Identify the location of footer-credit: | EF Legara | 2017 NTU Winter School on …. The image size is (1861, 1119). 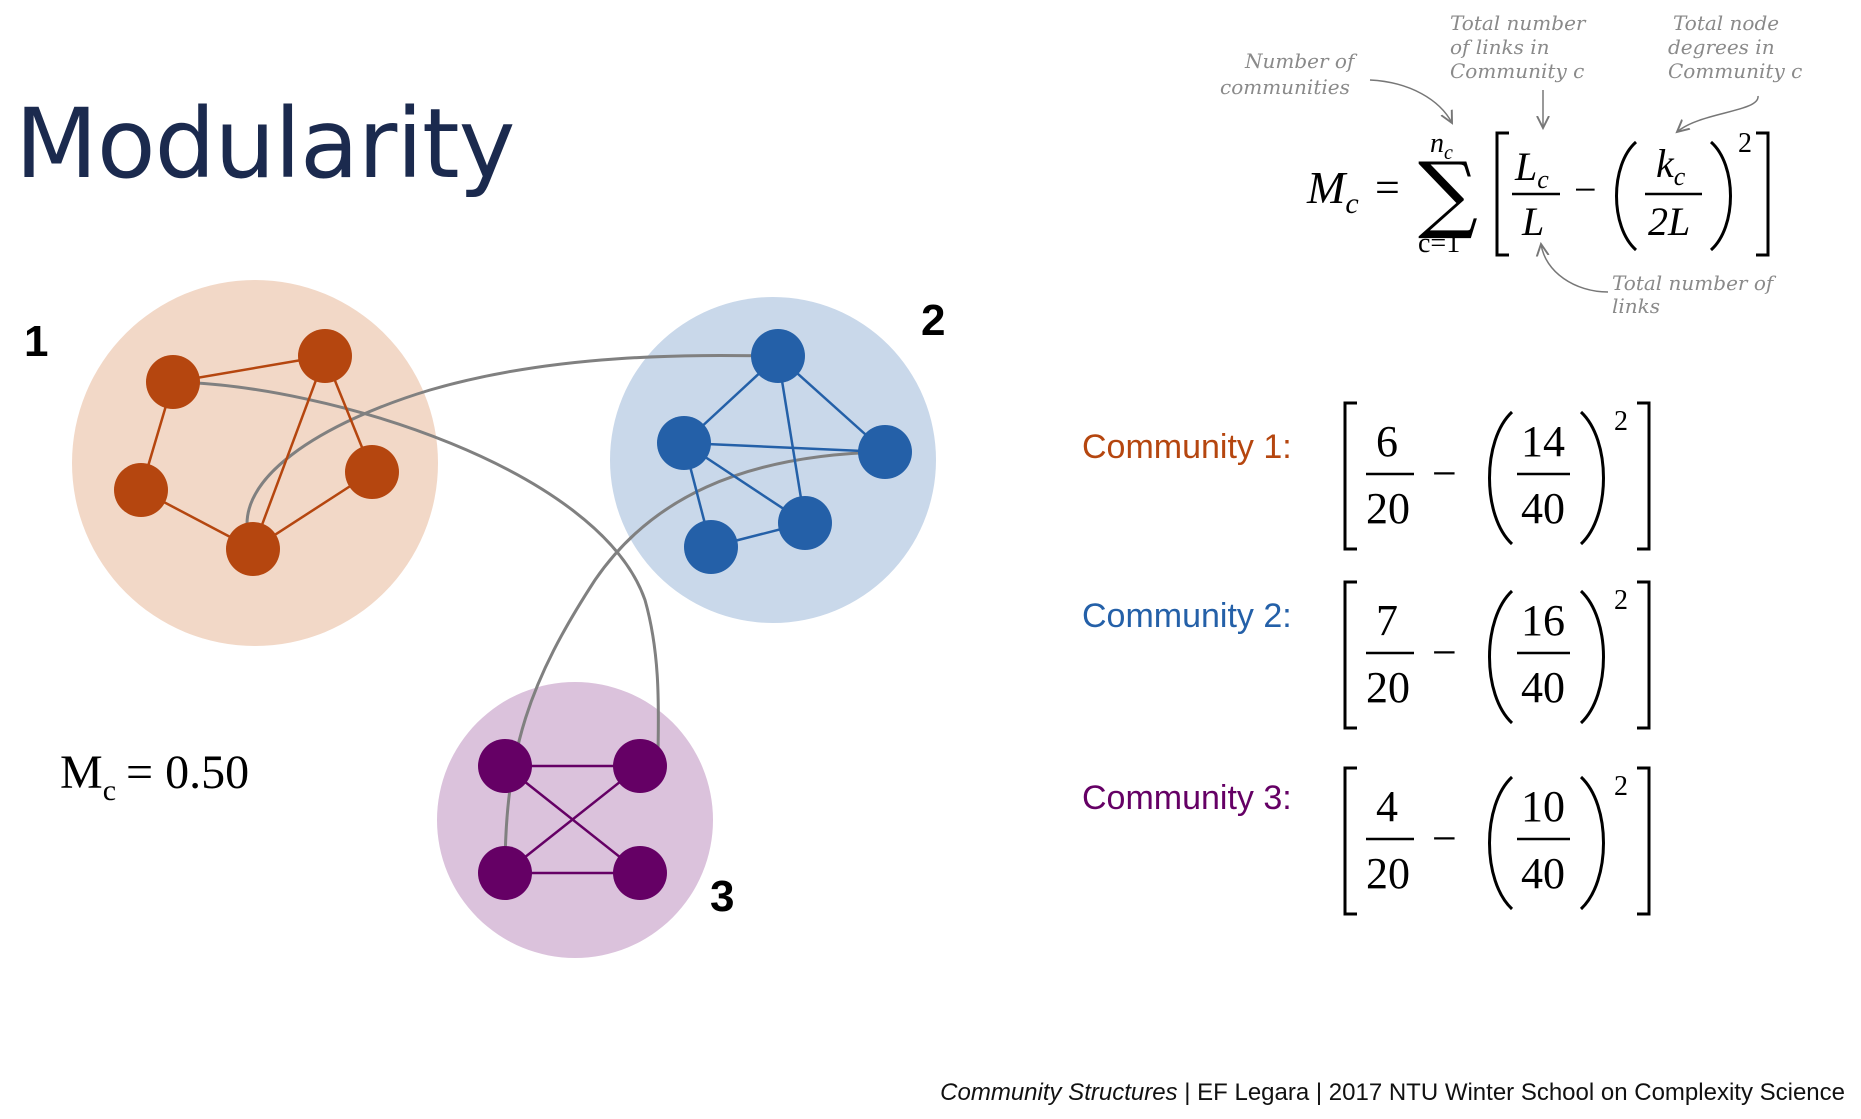
(1511, 1092).